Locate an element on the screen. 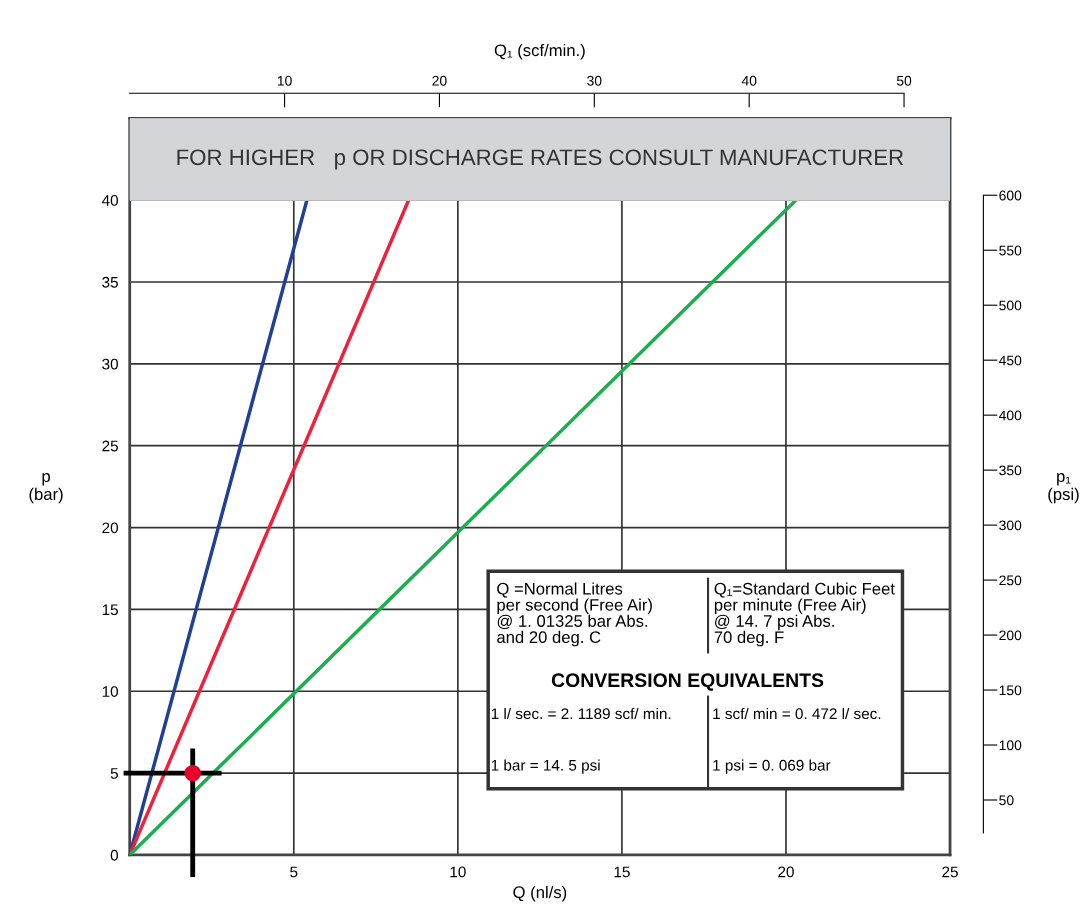  annotation: 1 l/ sec. = 2. 1189 scf/ min. is located at coordinates (581, 713).